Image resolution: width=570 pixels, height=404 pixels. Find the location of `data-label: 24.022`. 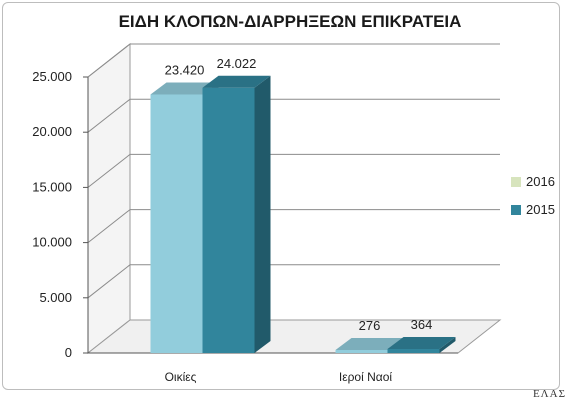

data-label: 24.022 is located at coordinates (237, 63).